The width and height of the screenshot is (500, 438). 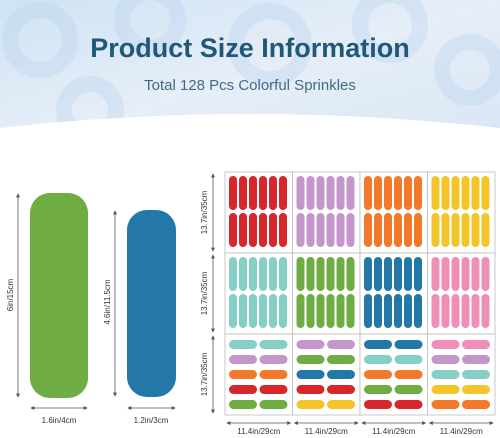 I want to click on width-label: 11.4in/29cm, so click(x=258, y=431).